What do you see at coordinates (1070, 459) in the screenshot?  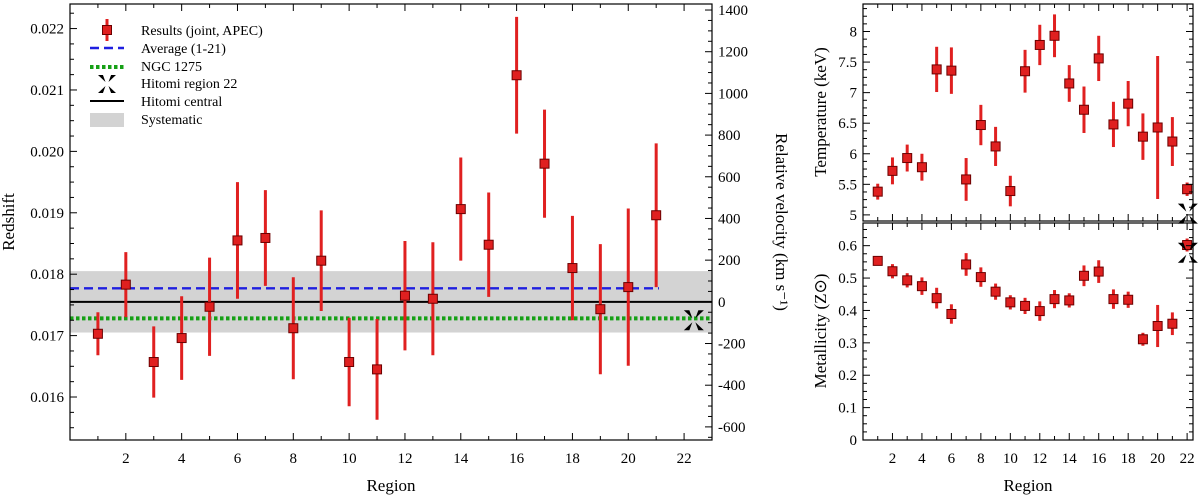 I see `metallicity-x-tick-label: 14` at bounding box center [1070, 459].